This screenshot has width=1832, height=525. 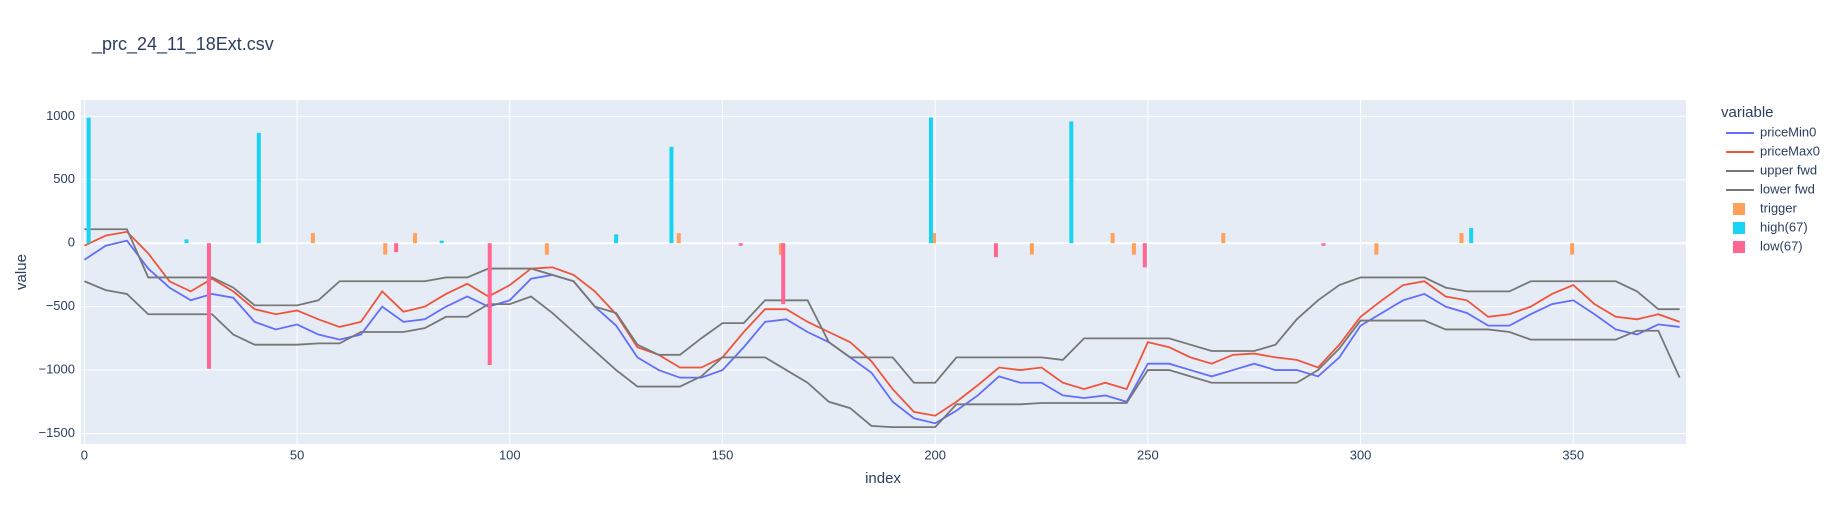 What do you see at coordinates (71, 242) in the screenshot?
I see `y-tick-label: 0` at bounding box center [71, 242].